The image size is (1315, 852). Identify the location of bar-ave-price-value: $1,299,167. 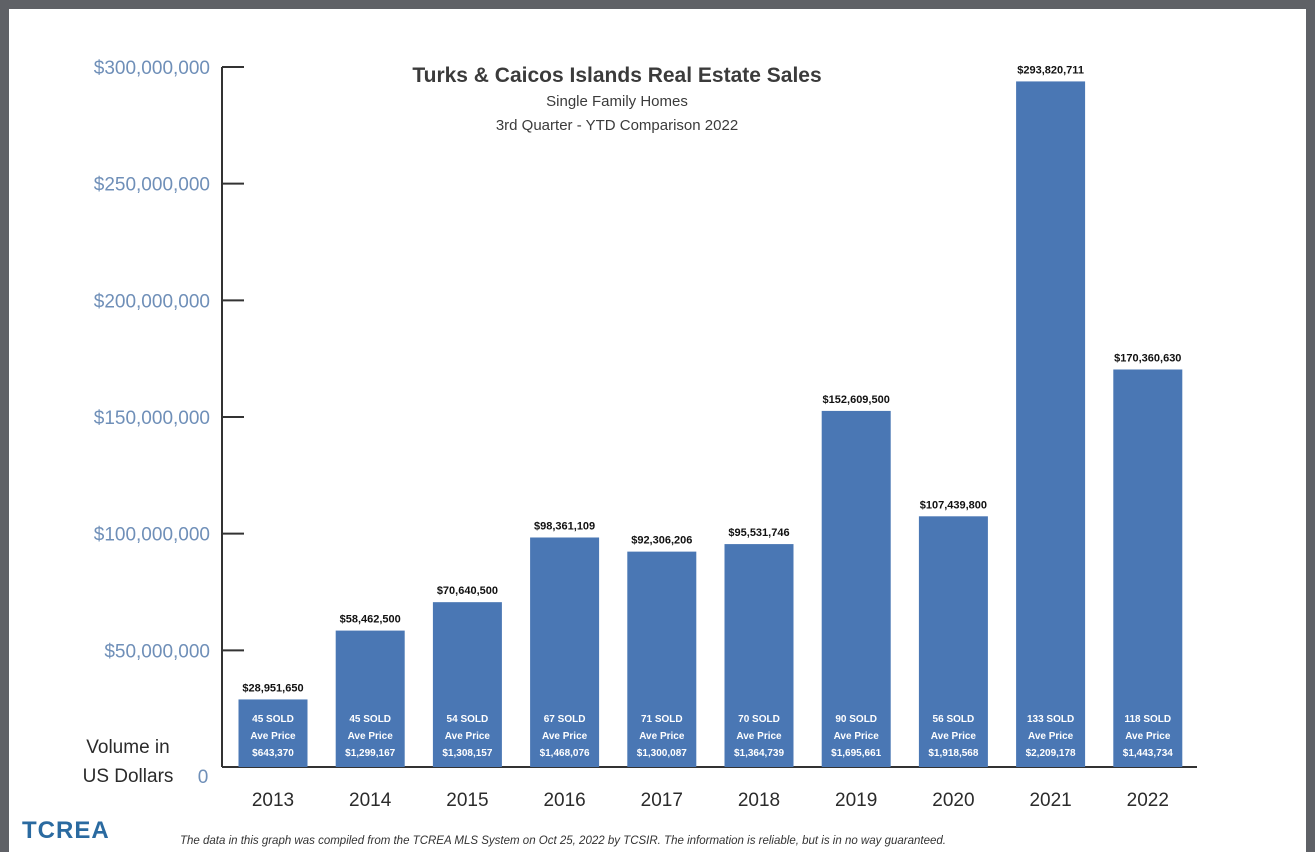
(370, 753).